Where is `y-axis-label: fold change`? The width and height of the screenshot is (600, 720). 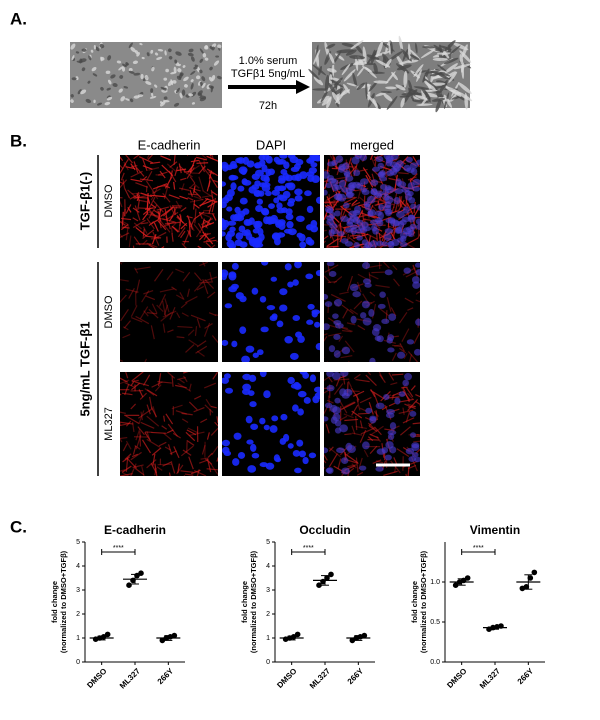
y-axis-label: fold change is located at coordinates (414, 602).